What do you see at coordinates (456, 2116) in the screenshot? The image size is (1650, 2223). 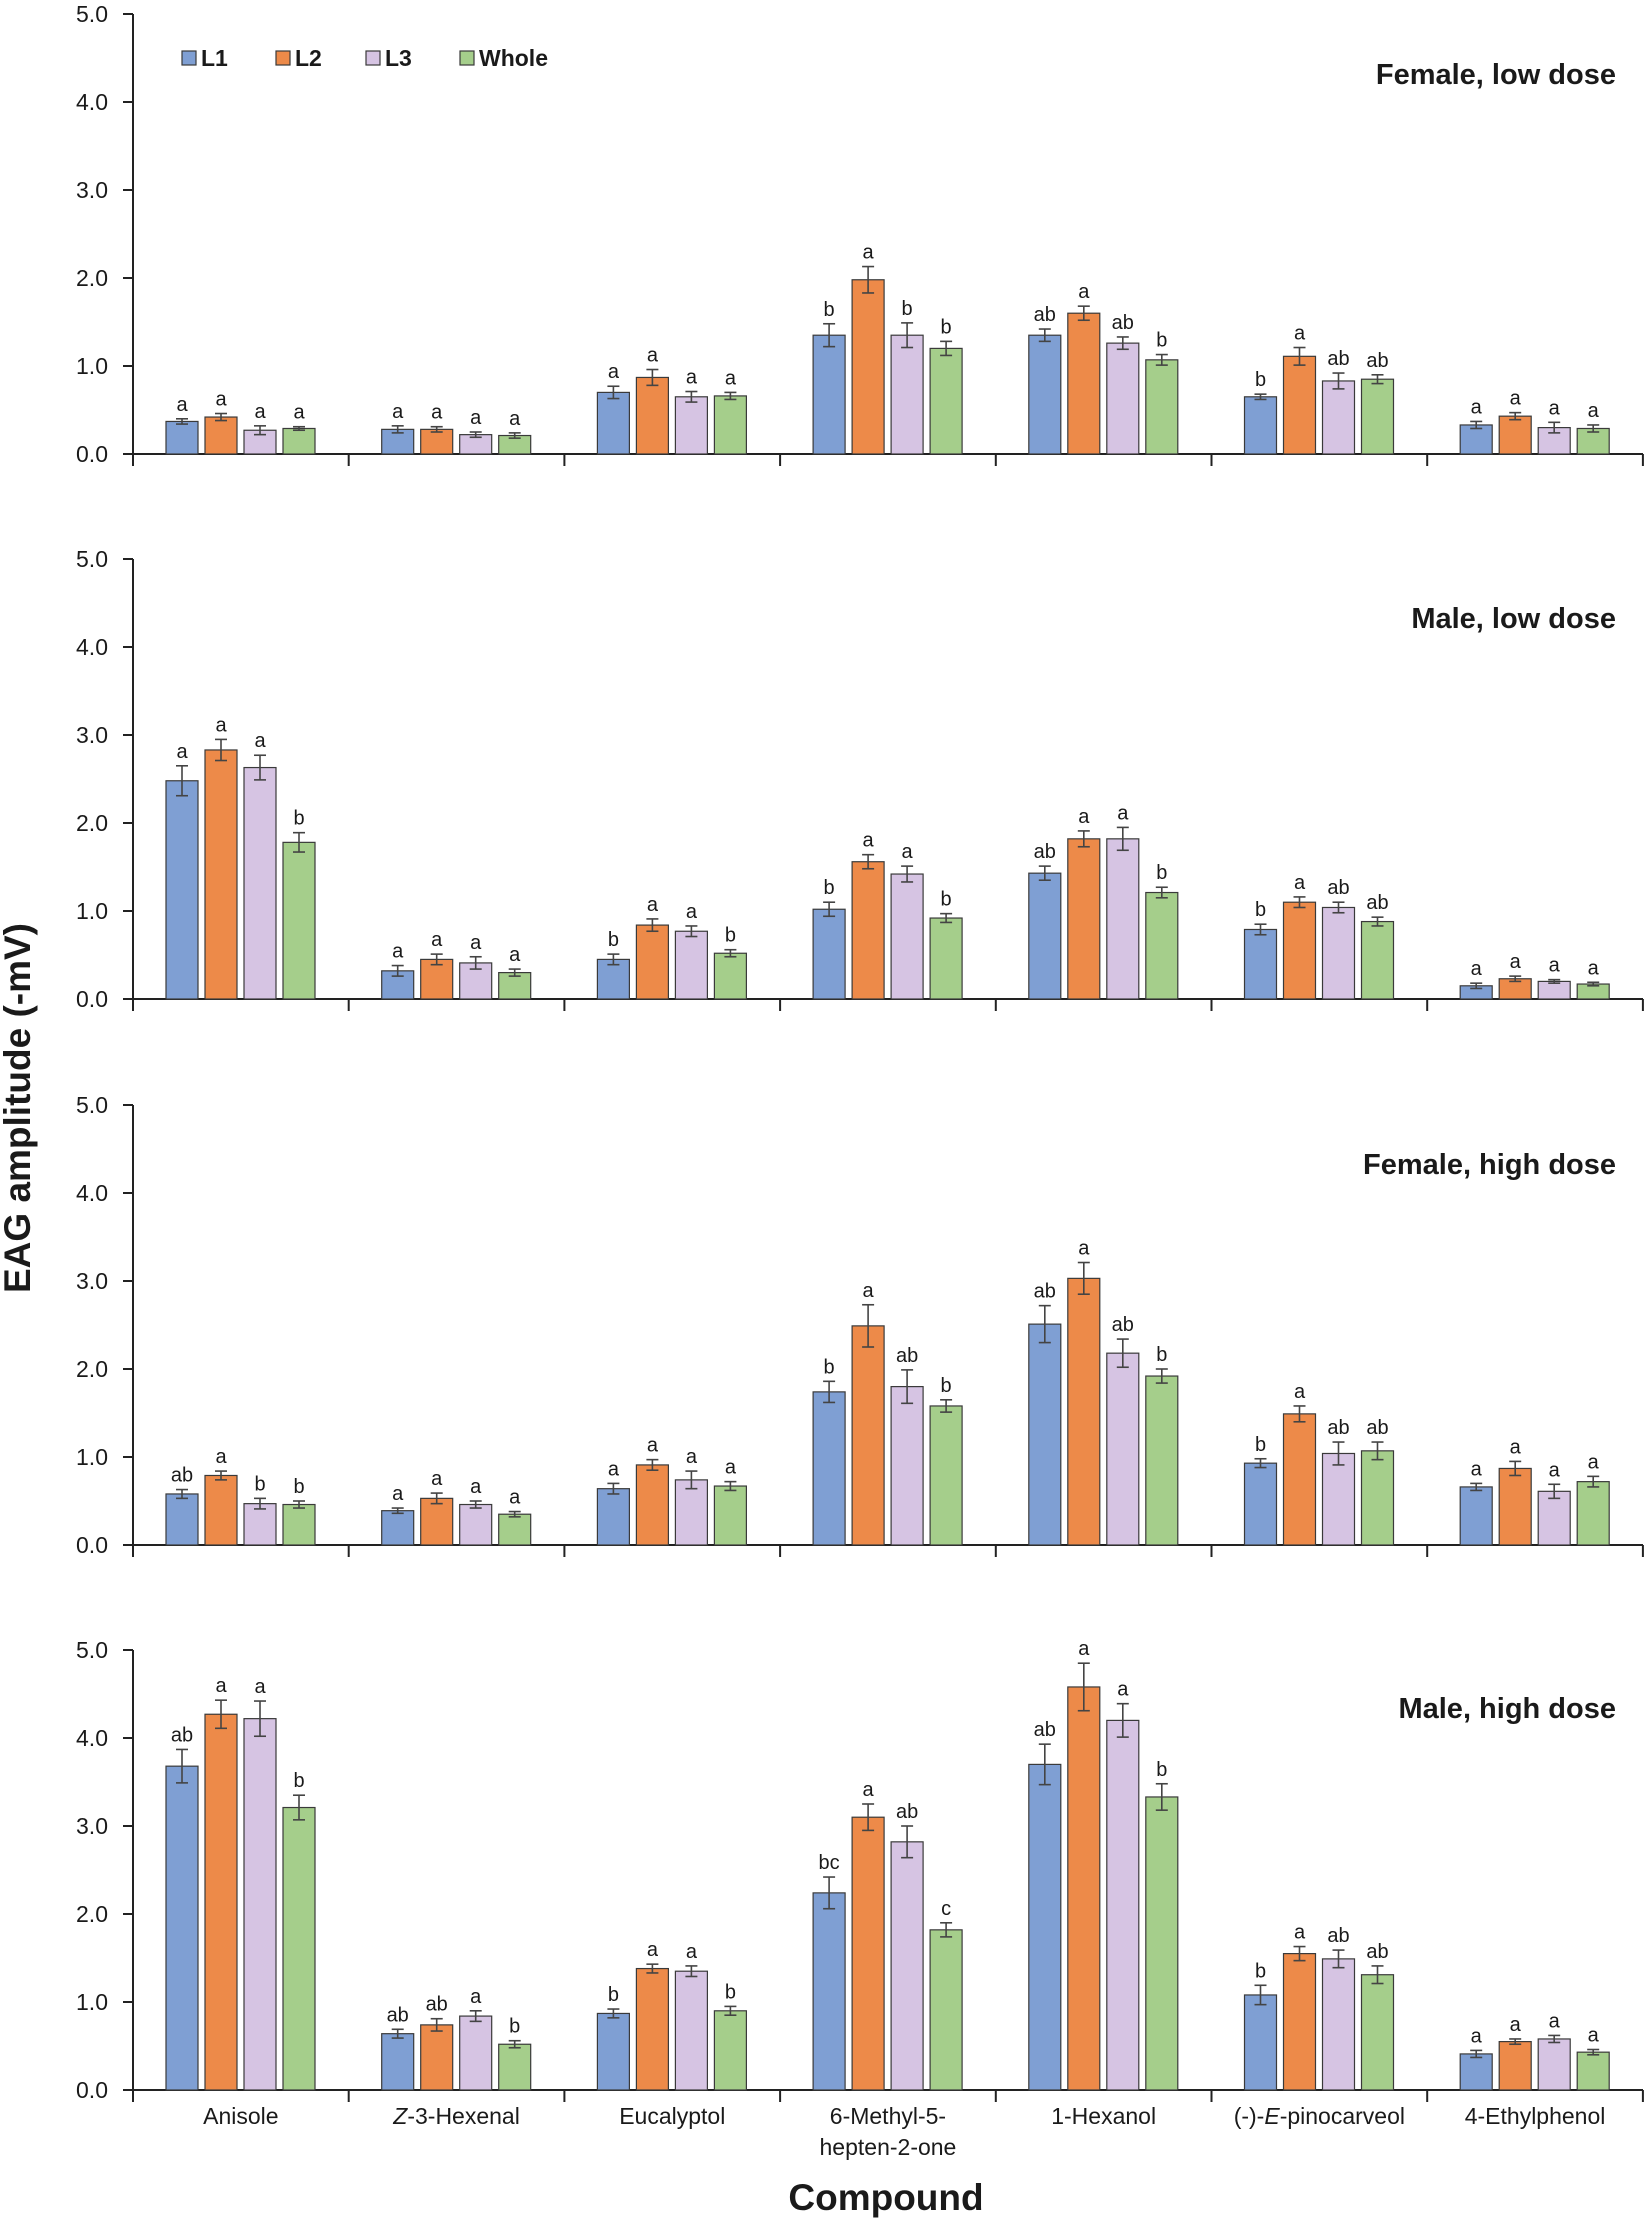 I see `category-label: Z-3-Hexenal` at bounding box center [456, 2116].